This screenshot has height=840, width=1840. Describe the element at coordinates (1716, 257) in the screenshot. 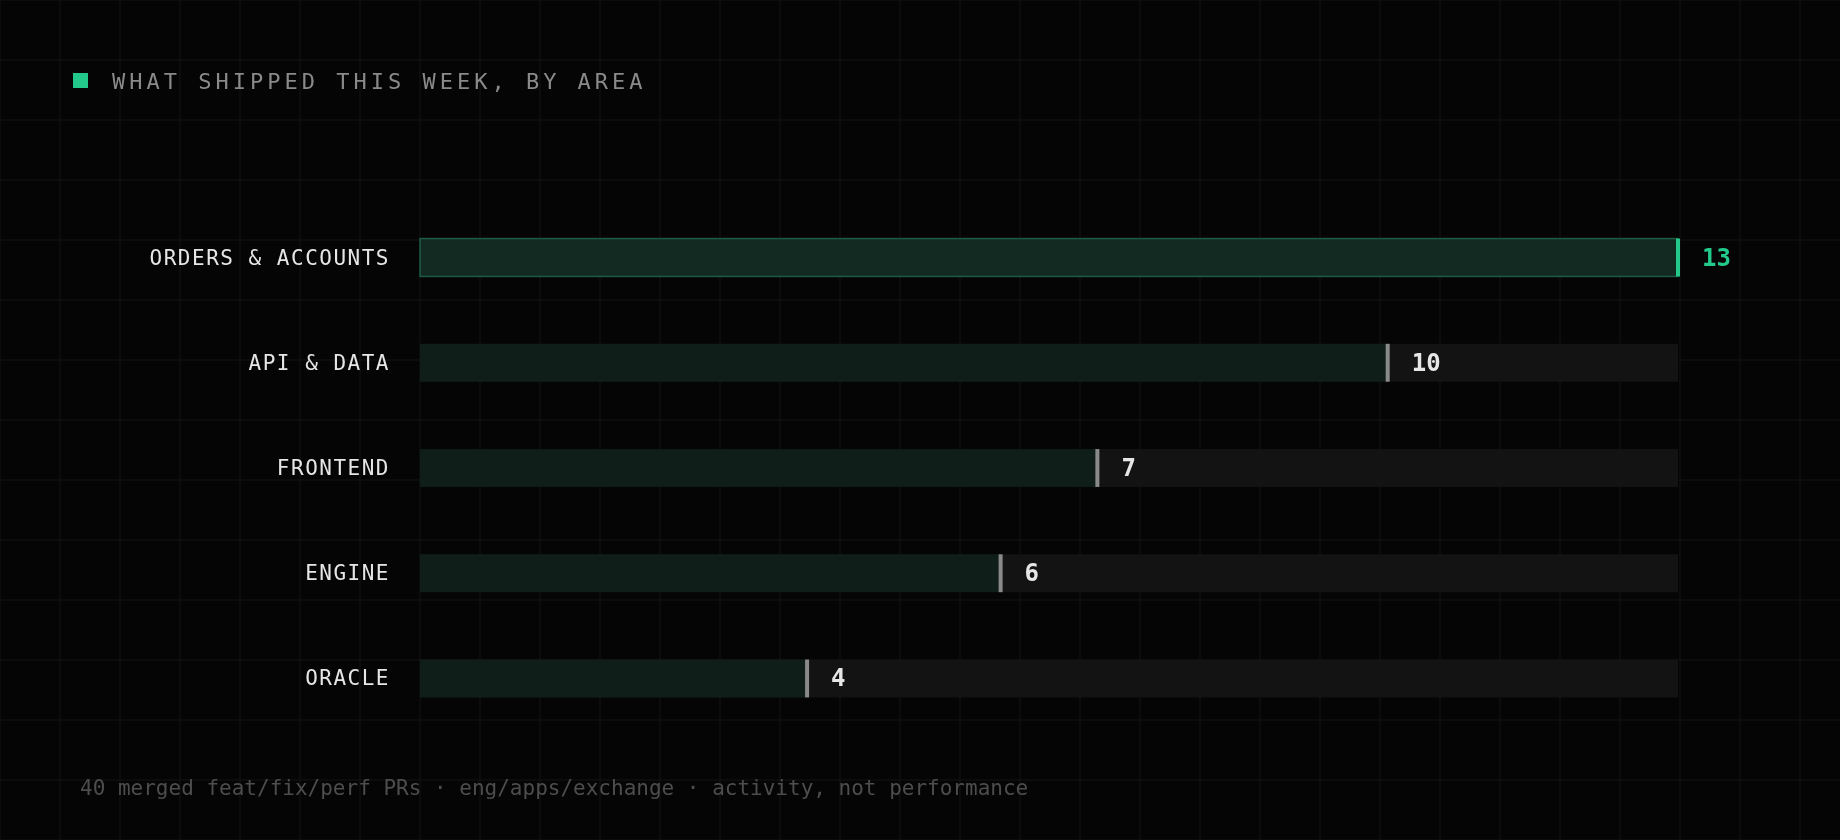

I see `data-label: 13` at that location.